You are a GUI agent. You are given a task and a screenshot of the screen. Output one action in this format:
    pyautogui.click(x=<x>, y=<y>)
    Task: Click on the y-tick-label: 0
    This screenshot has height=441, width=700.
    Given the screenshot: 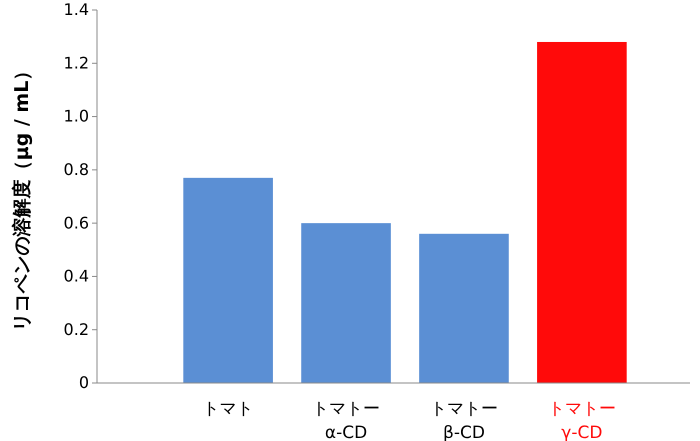 What is the action you would take?
    pyautogui.click(x=83, y=382)
    